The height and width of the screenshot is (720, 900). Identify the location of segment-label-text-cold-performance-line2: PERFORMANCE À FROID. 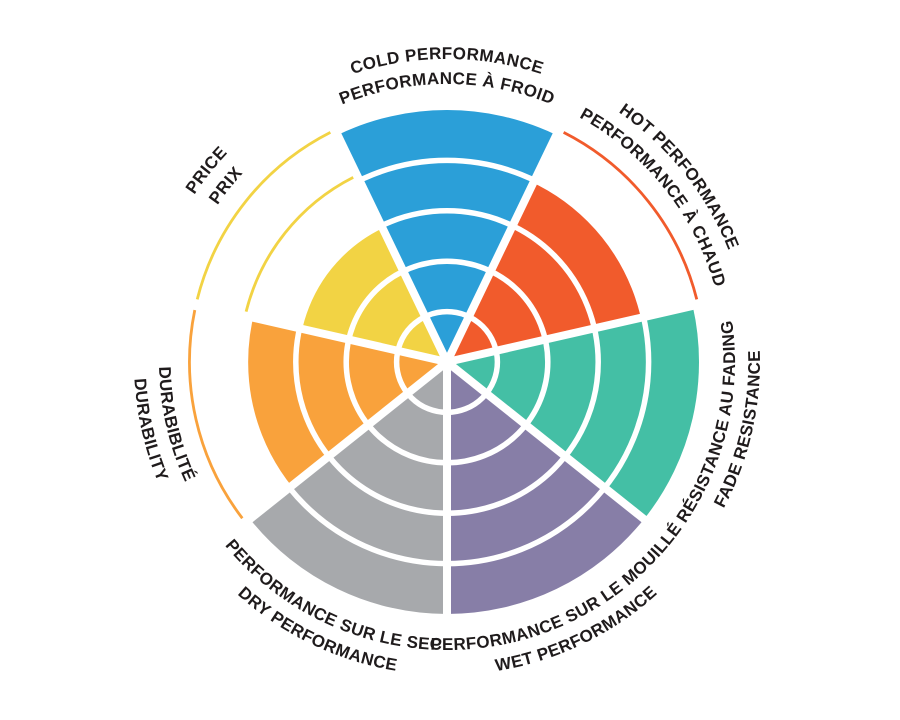
(447, 88).